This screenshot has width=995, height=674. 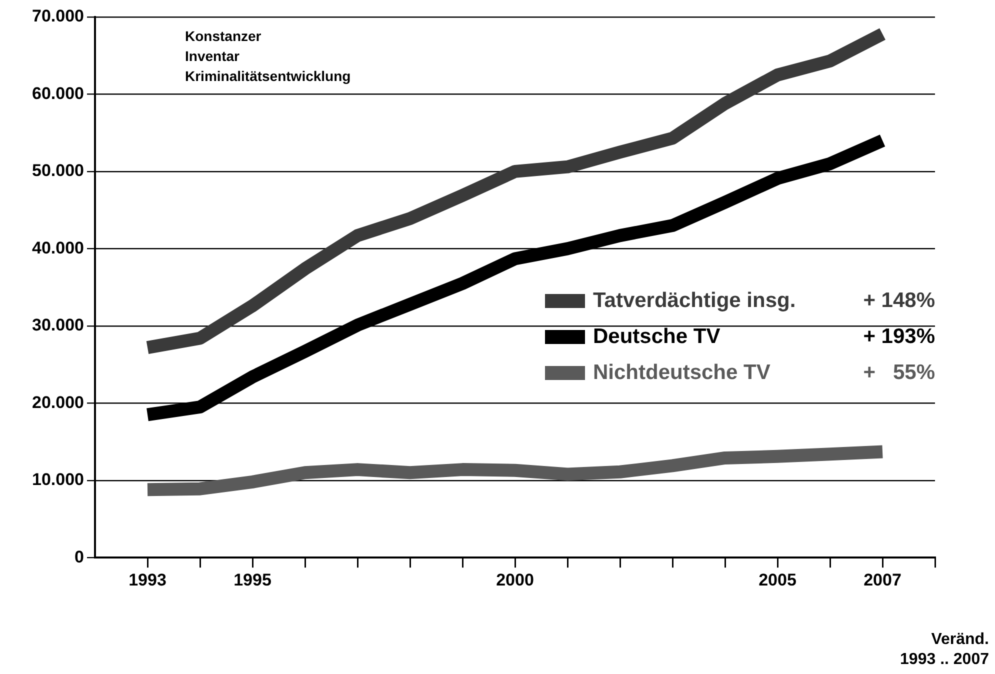 What do you see at coordinates (253, 580) in the screenshot?
I see `x-tick-label: 1995` at bounding box center [253, 580].